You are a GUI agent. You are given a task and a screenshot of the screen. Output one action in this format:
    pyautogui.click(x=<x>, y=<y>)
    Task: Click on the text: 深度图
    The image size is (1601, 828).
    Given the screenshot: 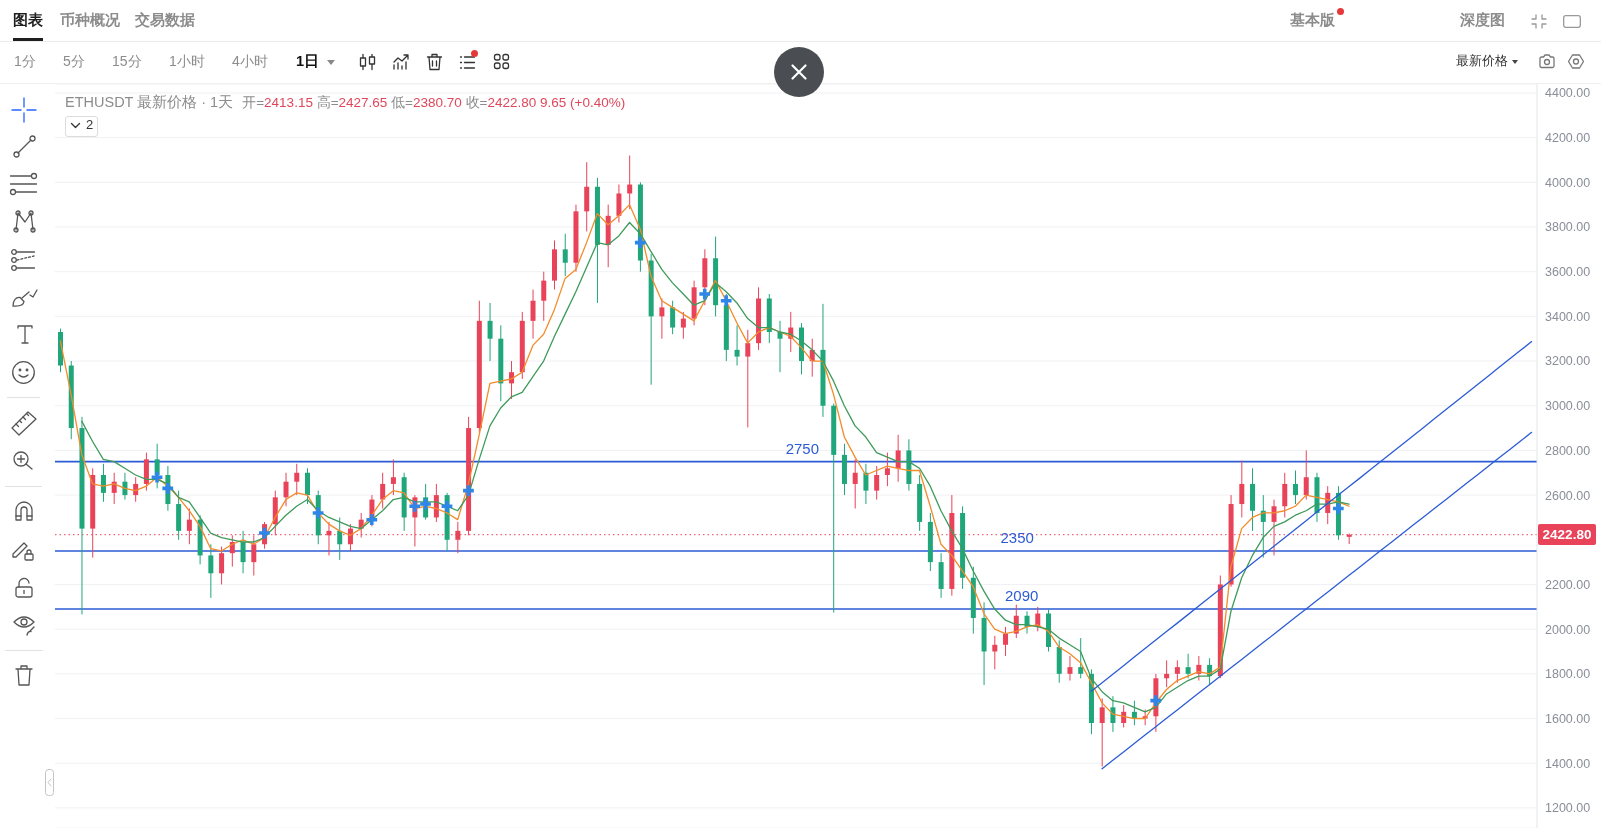 What is the action you would take?
    pyautogui.click(x=1482, y=20)
    